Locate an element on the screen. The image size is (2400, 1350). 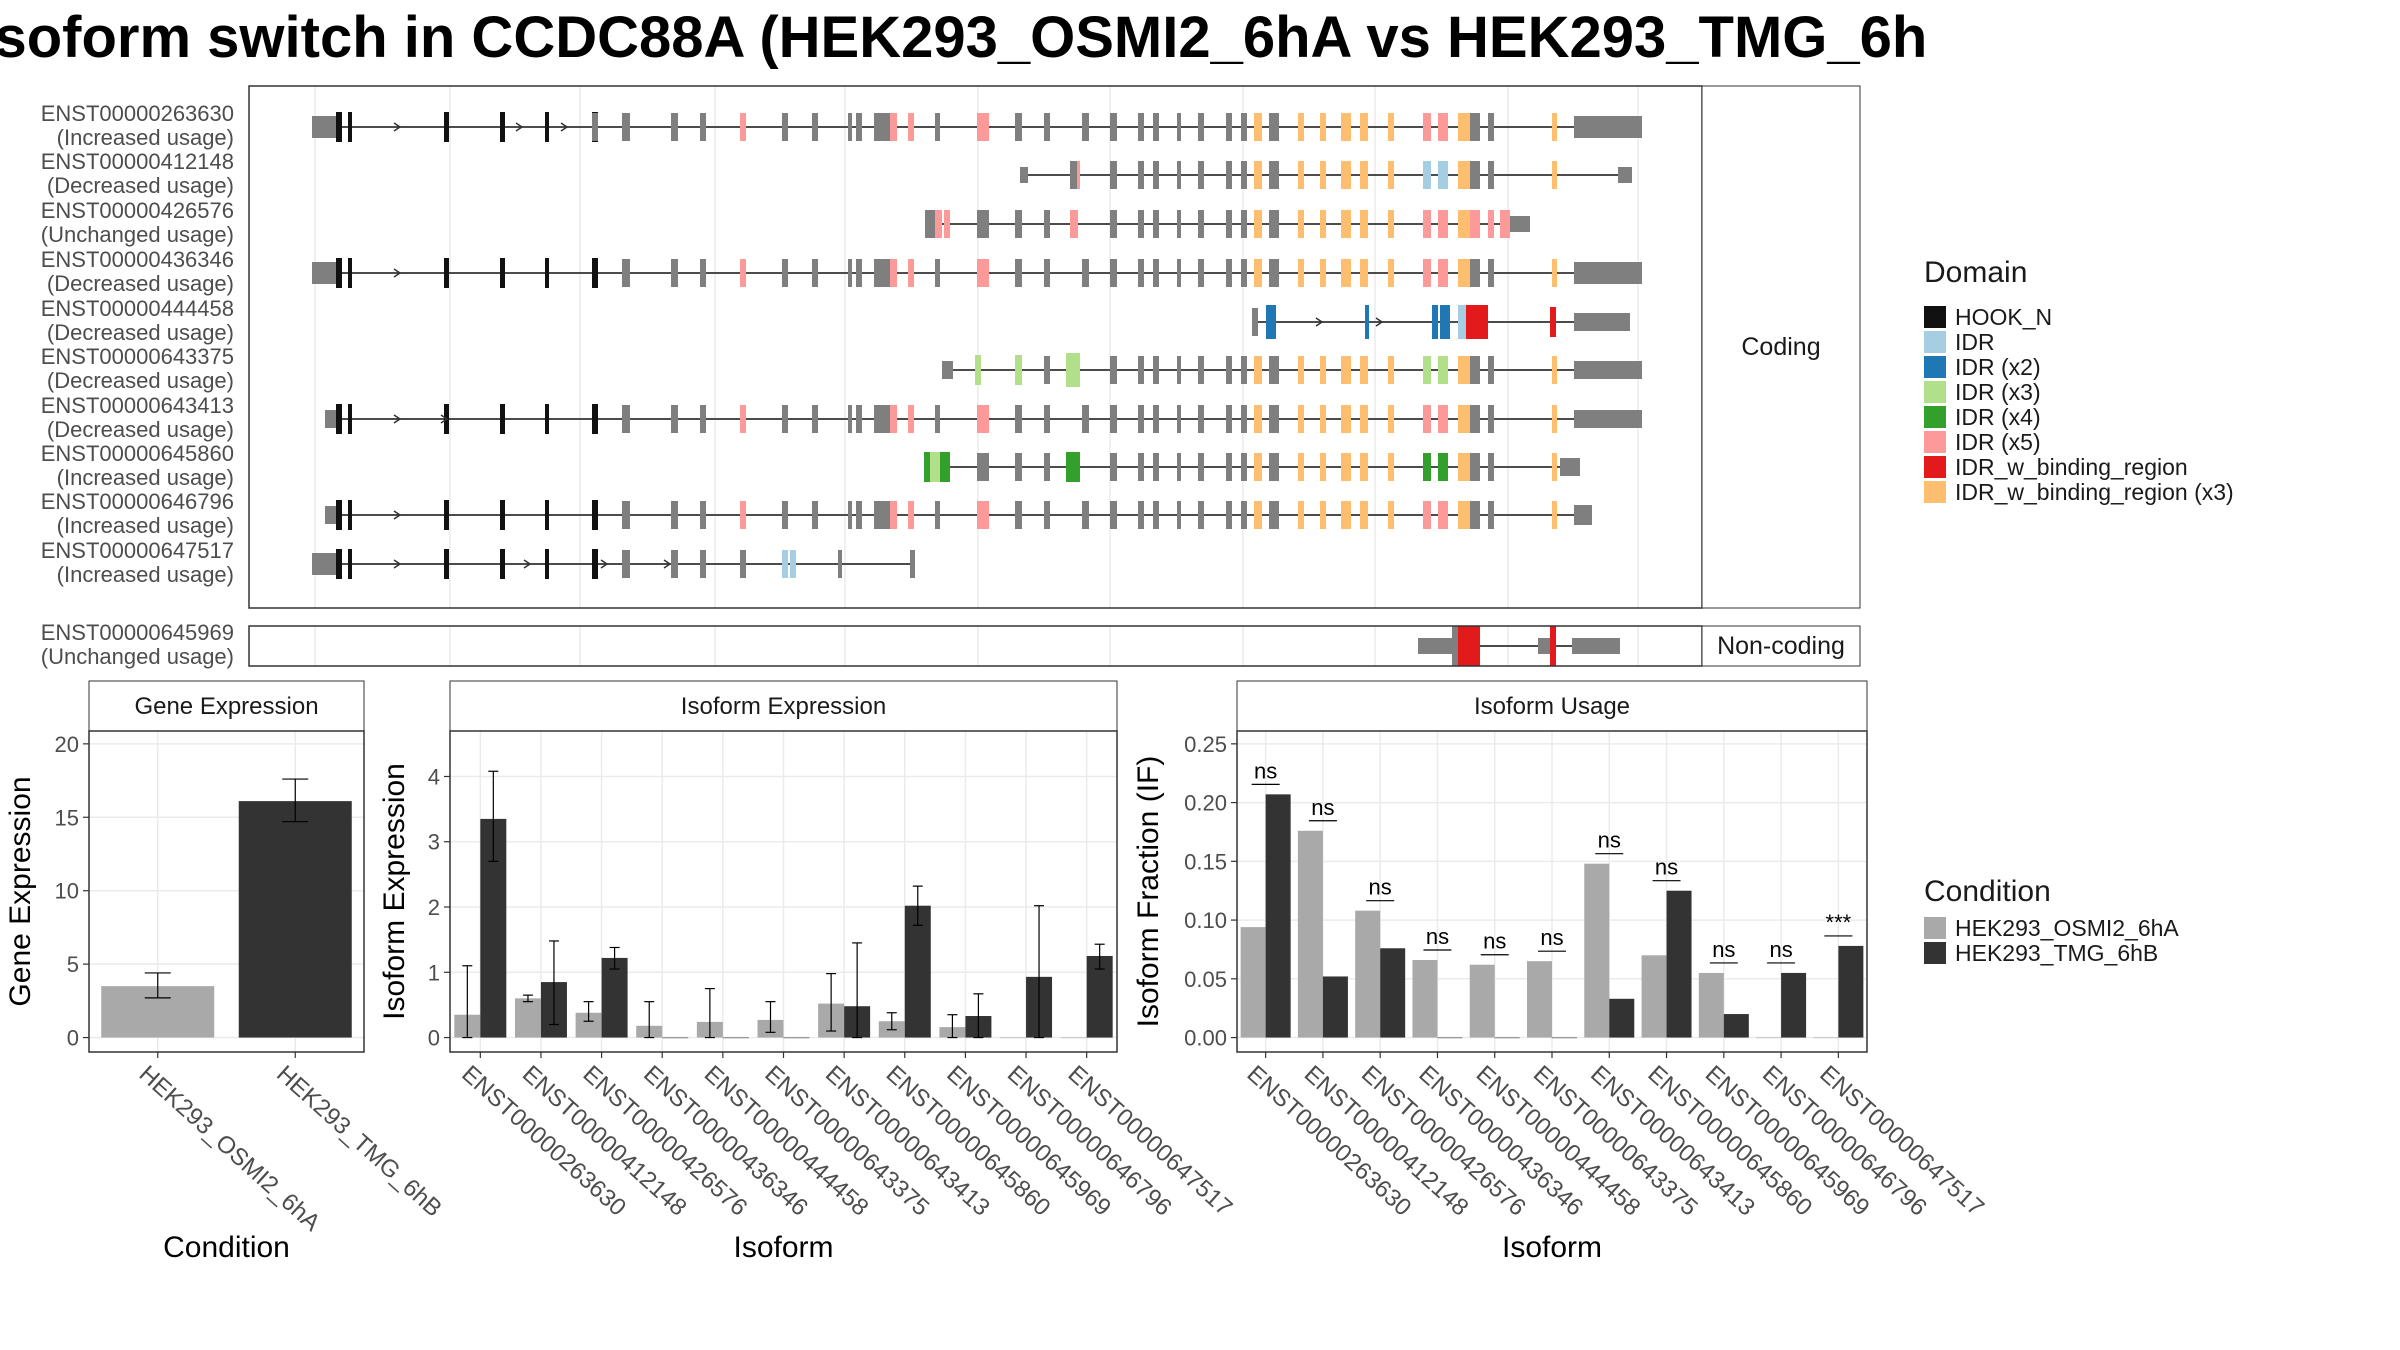
chart-title: Isoform Expression is located at coordinates (783, 706).